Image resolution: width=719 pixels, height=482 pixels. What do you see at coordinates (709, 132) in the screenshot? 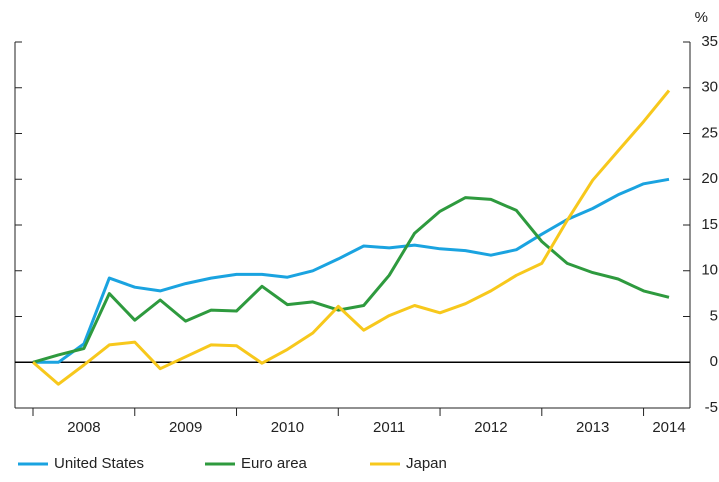
I see `y-tick-label: 25` at bounding box center [709, 132].